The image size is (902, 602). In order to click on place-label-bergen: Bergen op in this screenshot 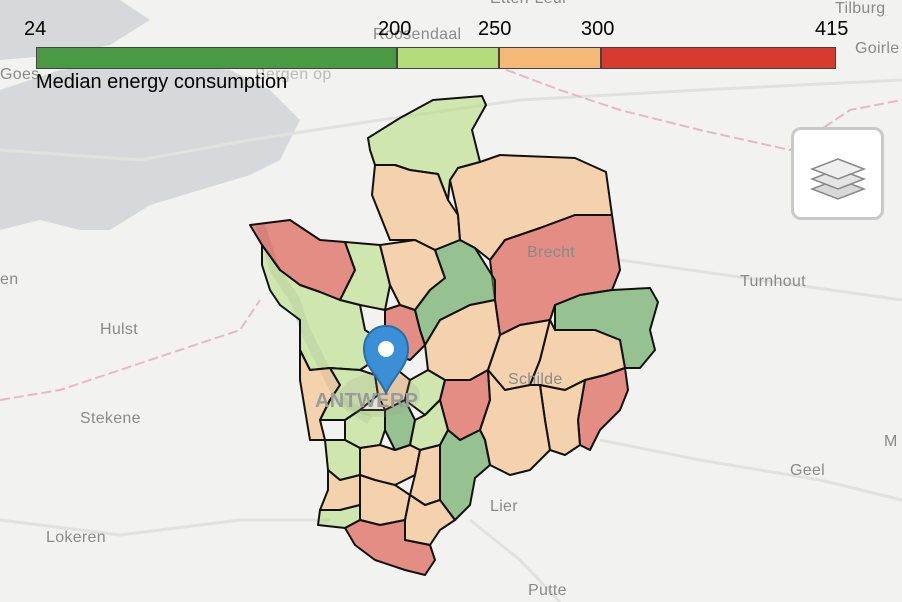, I will do `click(293, 74)`.